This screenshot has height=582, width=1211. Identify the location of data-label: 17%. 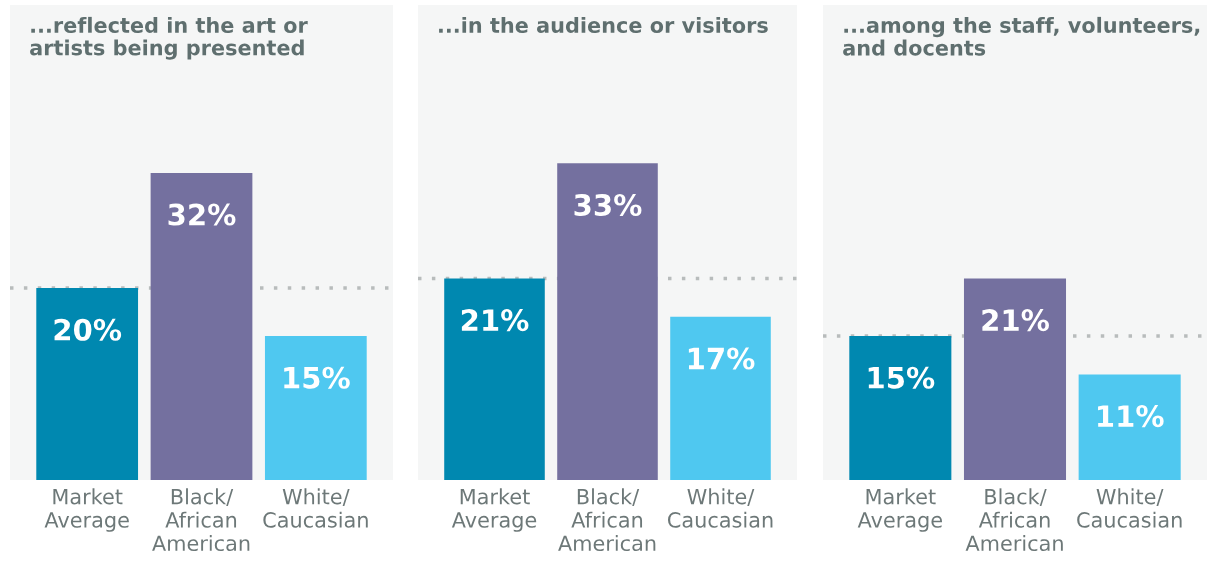
(721, 358).